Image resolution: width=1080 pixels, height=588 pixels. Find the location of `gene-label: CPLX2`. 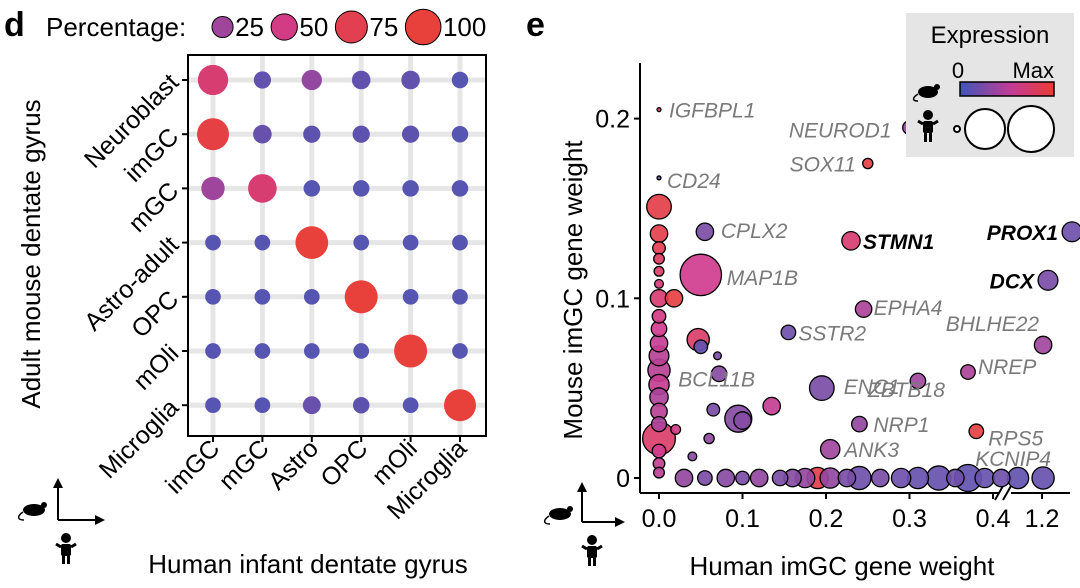

gene-label: CPLX2 is located at coordinates (754, 231).